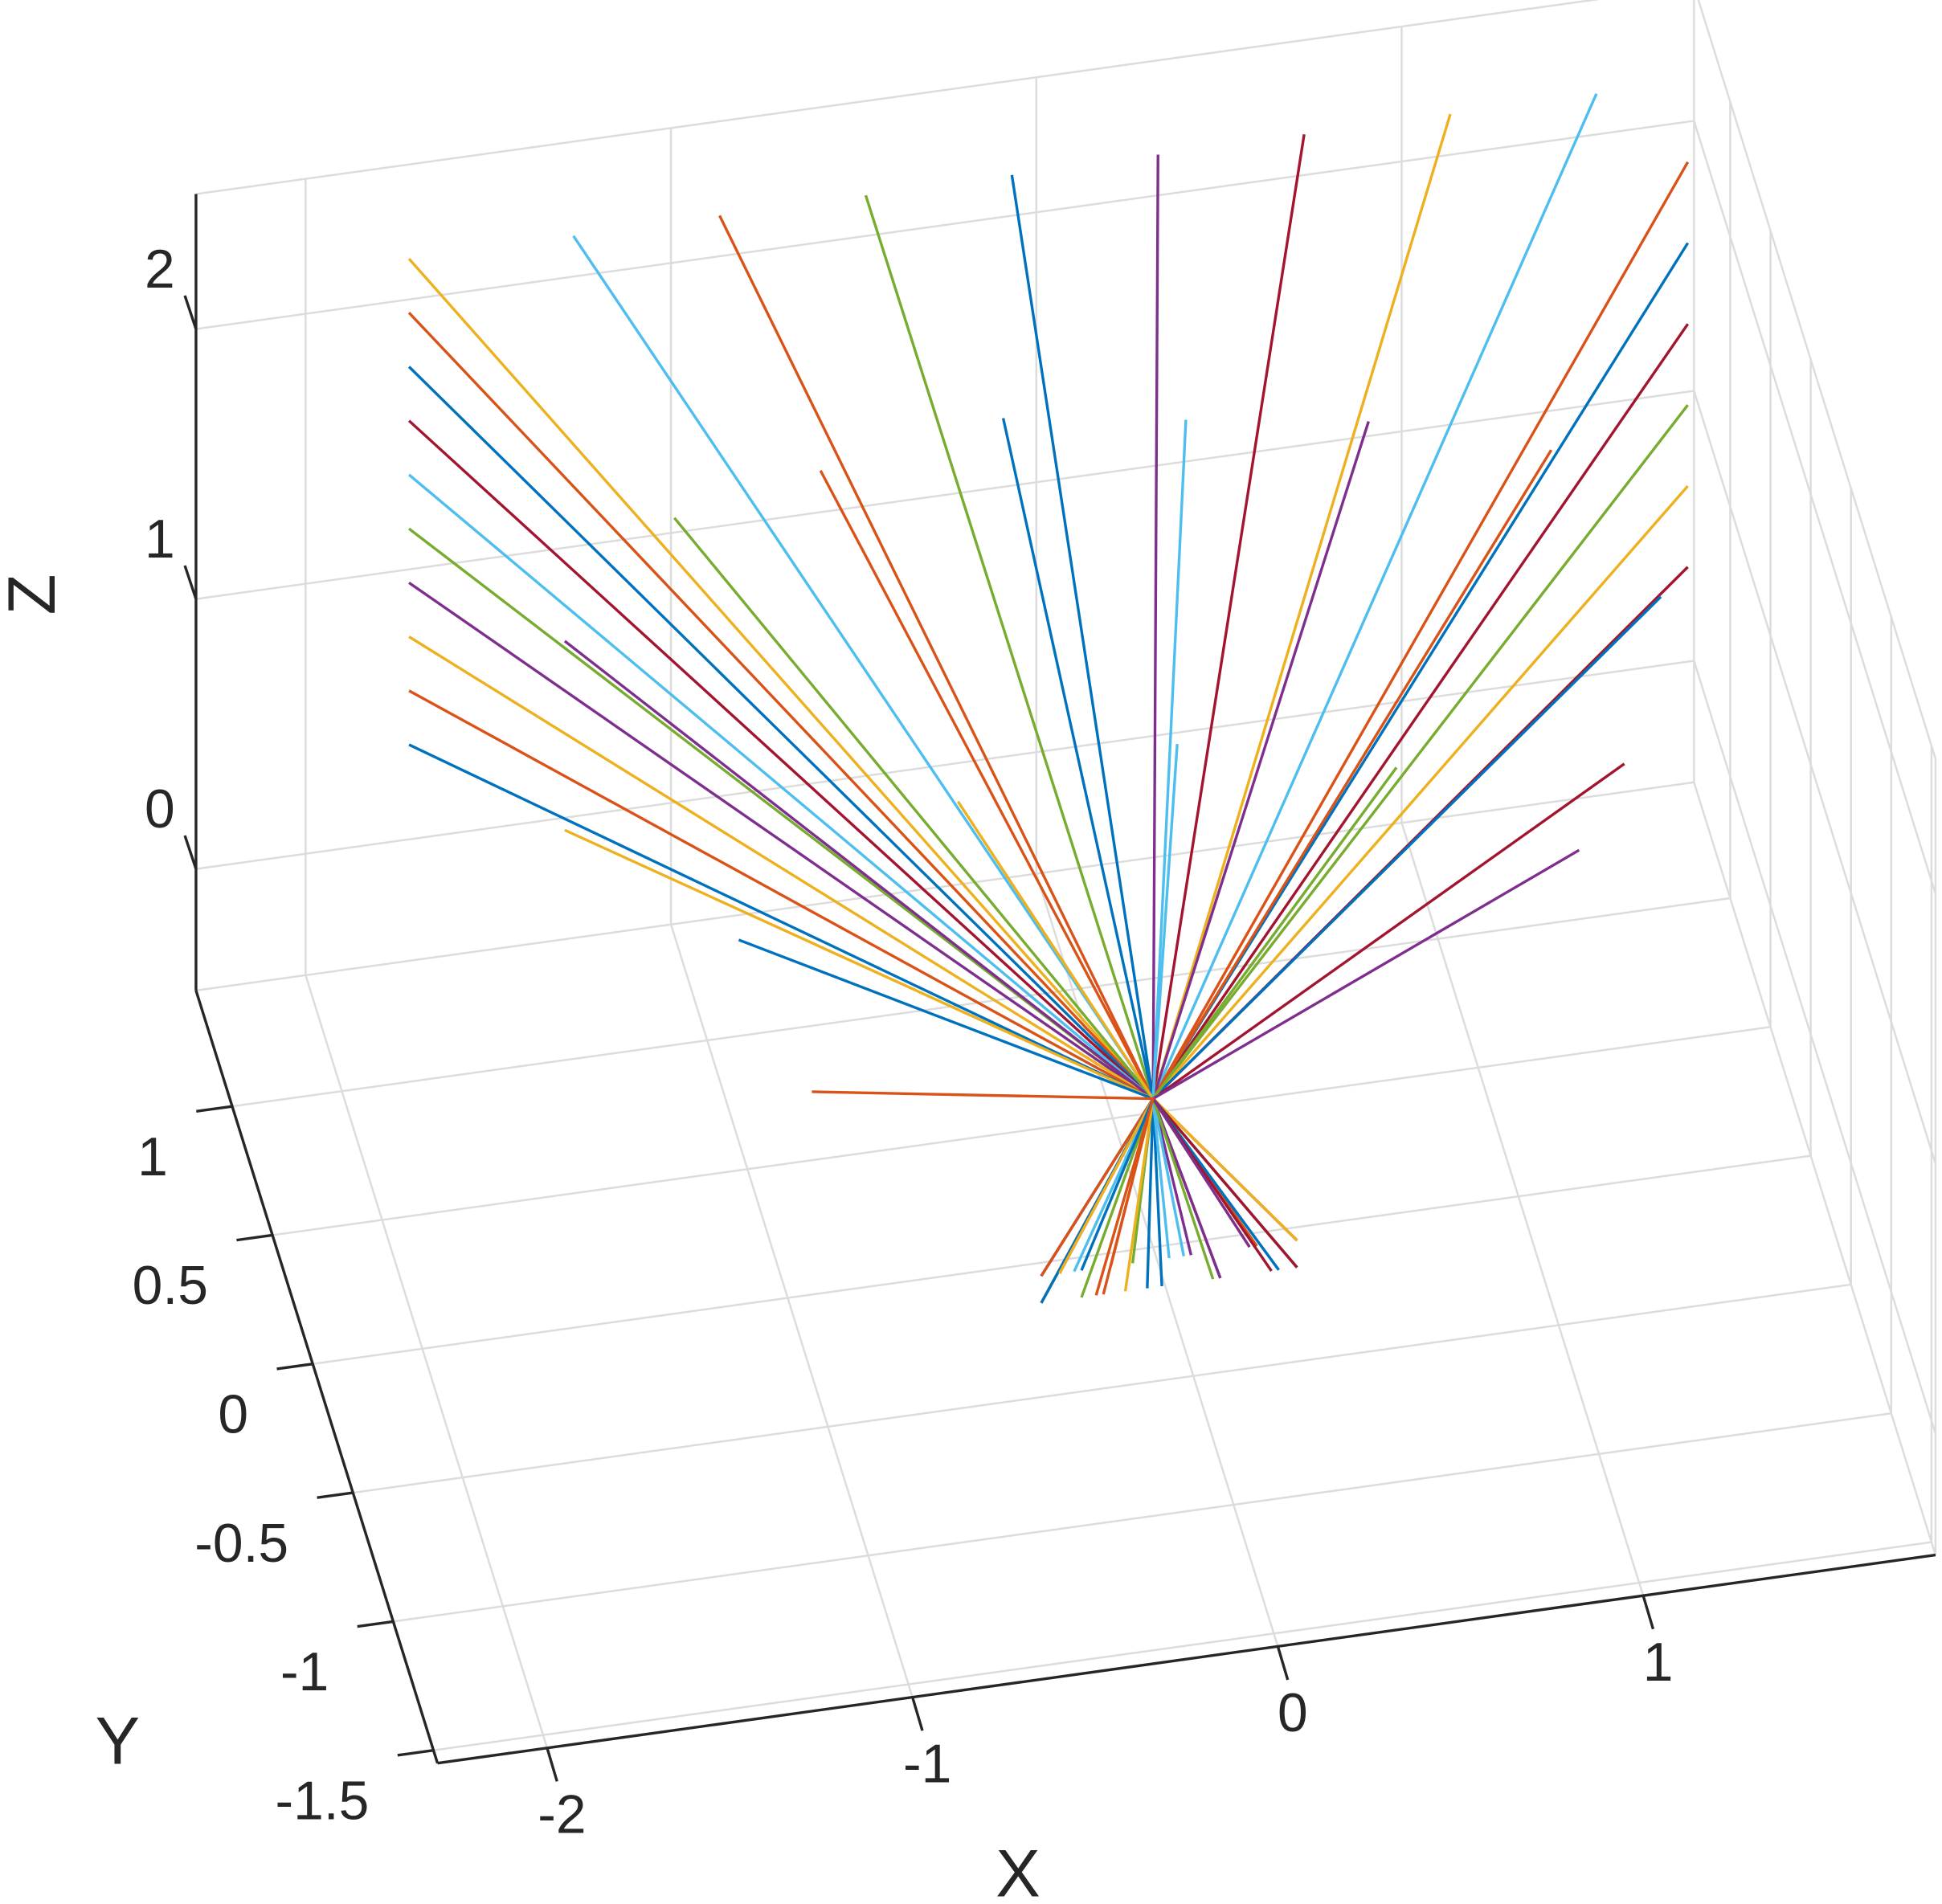 The width and height of the screenshot is (1942, 1904). Describe the element at coordinates (233, 1415) in the screenshot. I see `y-tick-label: 0` at that location.